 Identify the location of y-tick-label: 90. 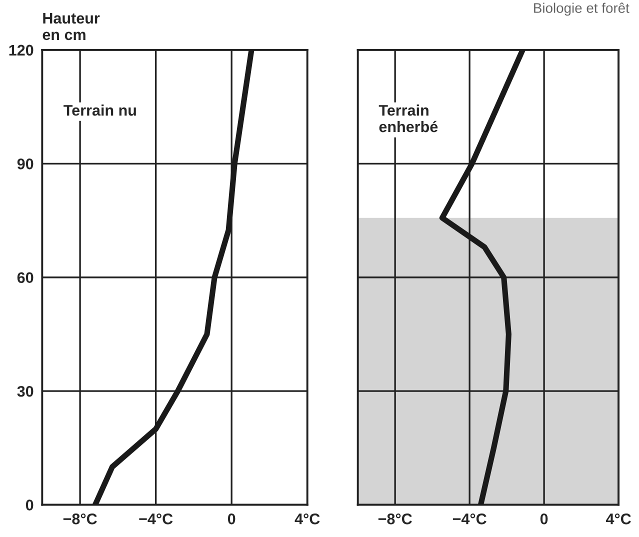
(25, 164).